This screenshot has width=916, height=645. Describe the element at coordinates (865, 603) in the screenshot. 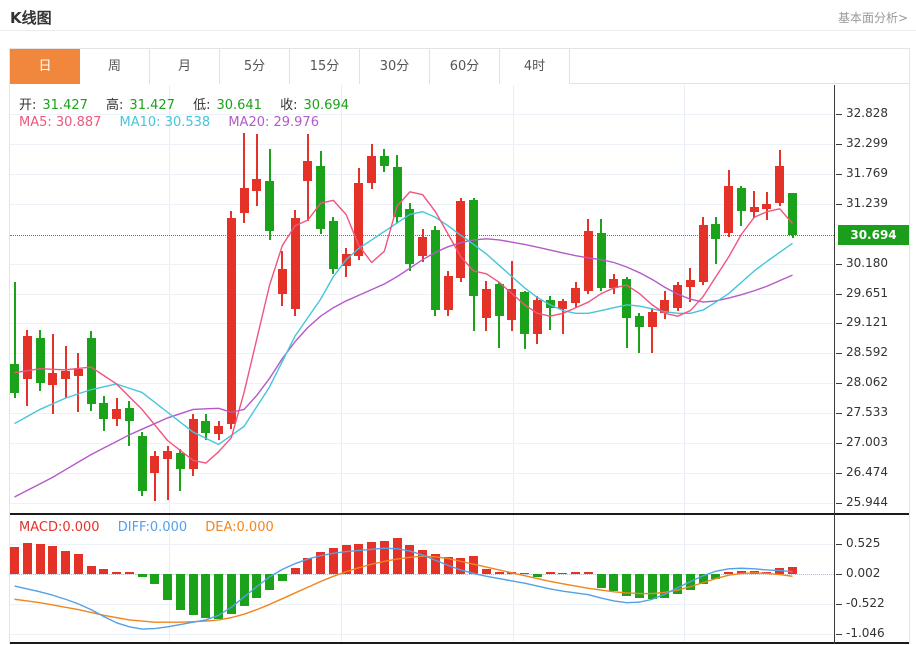

I see `macd-axis-label: -0.522` at that location.